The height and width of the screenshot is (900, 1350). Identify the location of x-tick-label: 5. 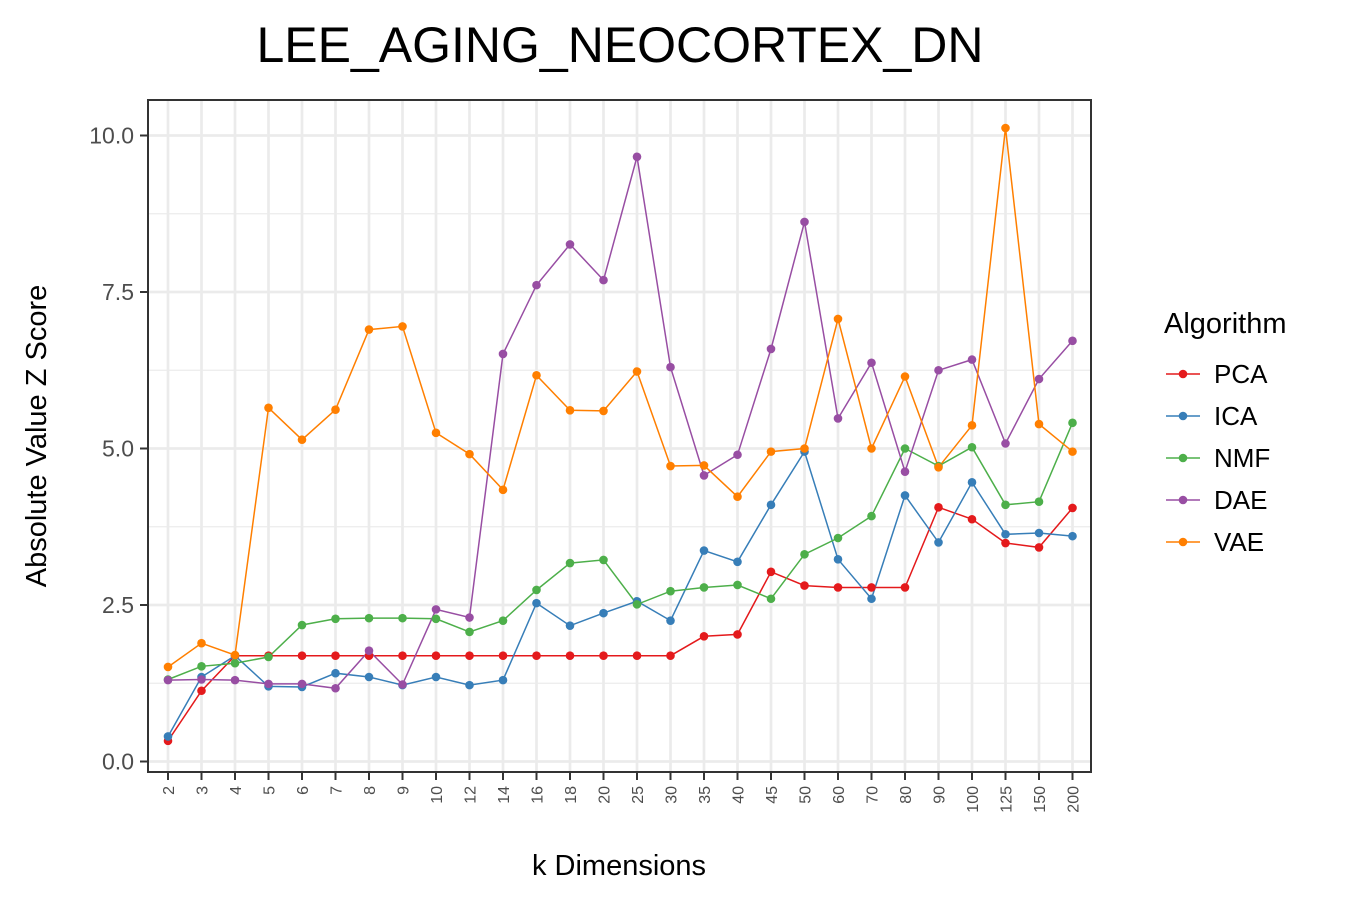
(270, 790).